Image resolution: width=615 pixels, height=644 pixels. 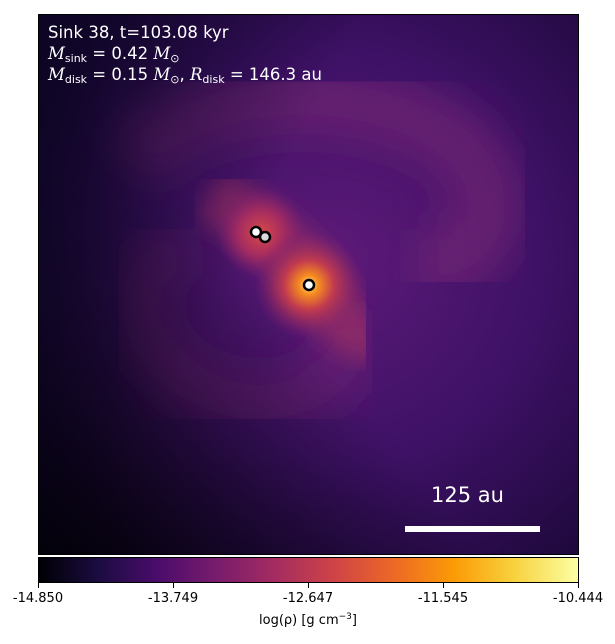 What do you see at coordinates (275, 74) in the screenshot?
I see `rdisk-value: = 146.3 au` at bounding box center [275, 74].